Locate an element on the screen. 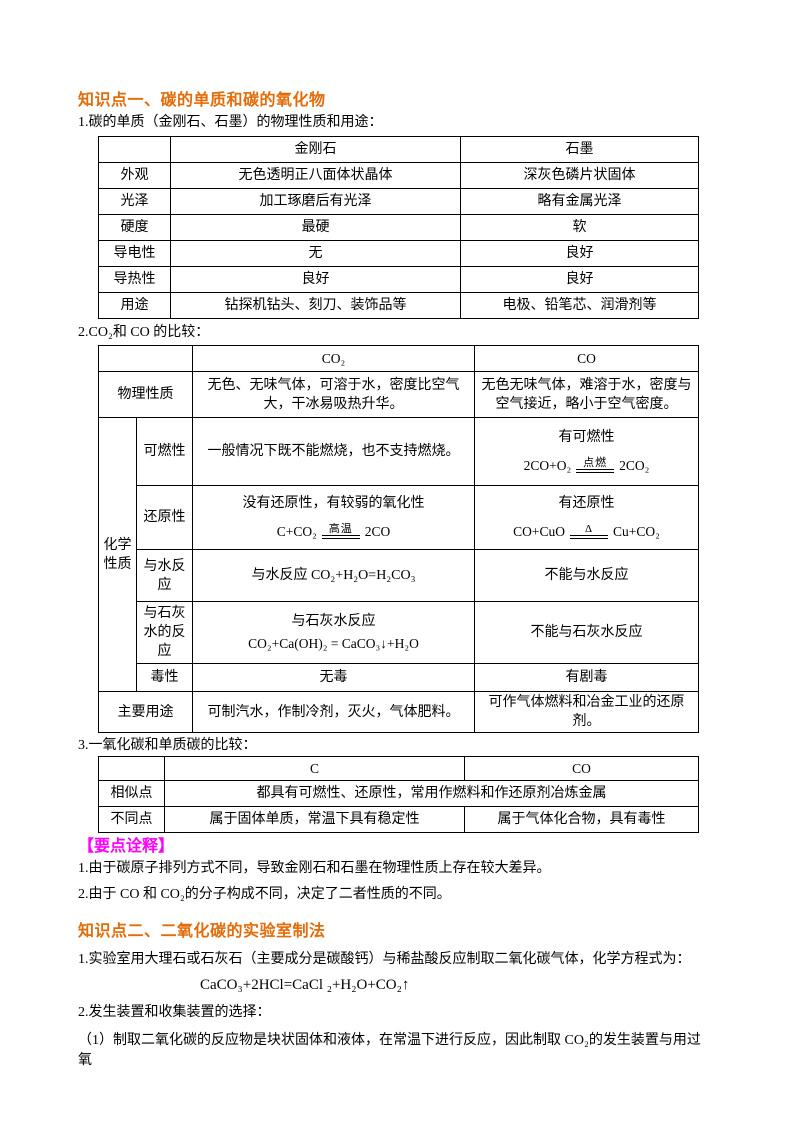 The height and width of the screenshot is (1123, 794). table-row: 光泽 加工琢磨后有光泽 略有金属光泽 is located at coordinates (398, 201).